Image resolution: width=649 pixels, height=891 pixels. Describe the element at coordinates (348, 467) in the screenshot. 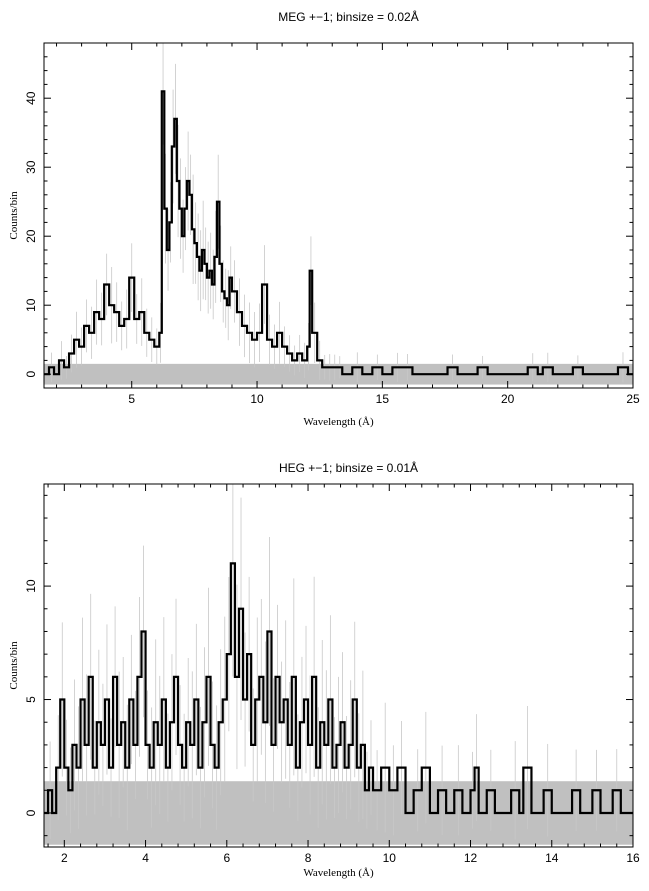

I see `chart-title: HEG +−1; binsize = 0.01Å` at that location.